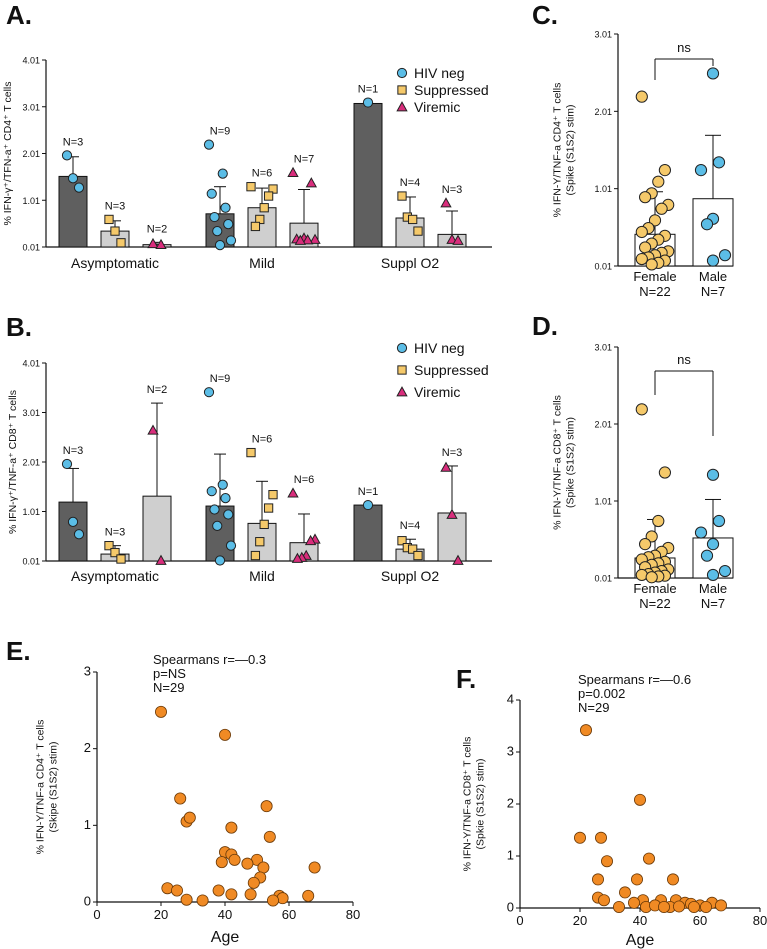  What do you see at coordinates (713, 276) in the screenshot?
I see `panel-c-category-label: Male` at bounding box center [713, 276].